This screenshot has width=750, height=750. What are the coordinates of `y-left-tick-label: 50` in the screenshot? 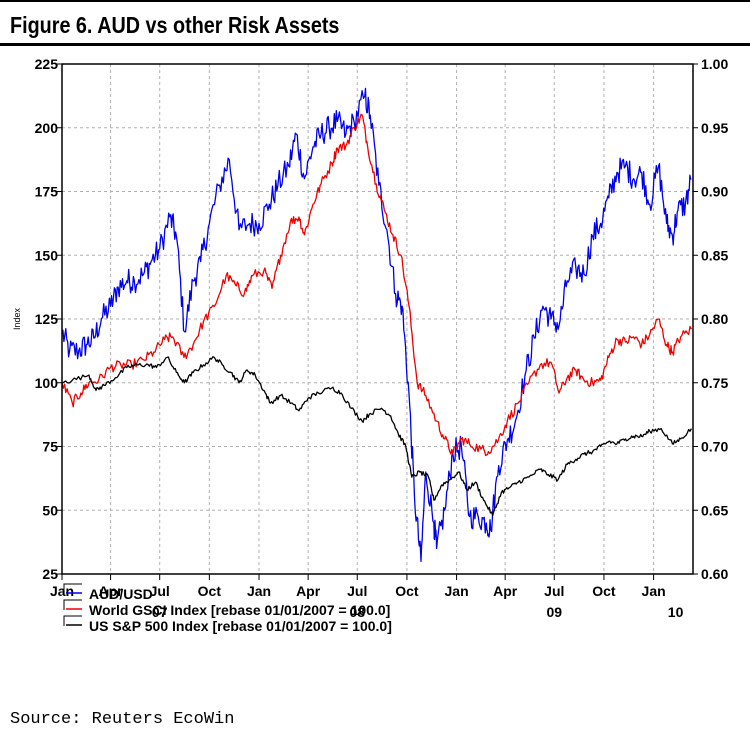 It's located at (50, 510).